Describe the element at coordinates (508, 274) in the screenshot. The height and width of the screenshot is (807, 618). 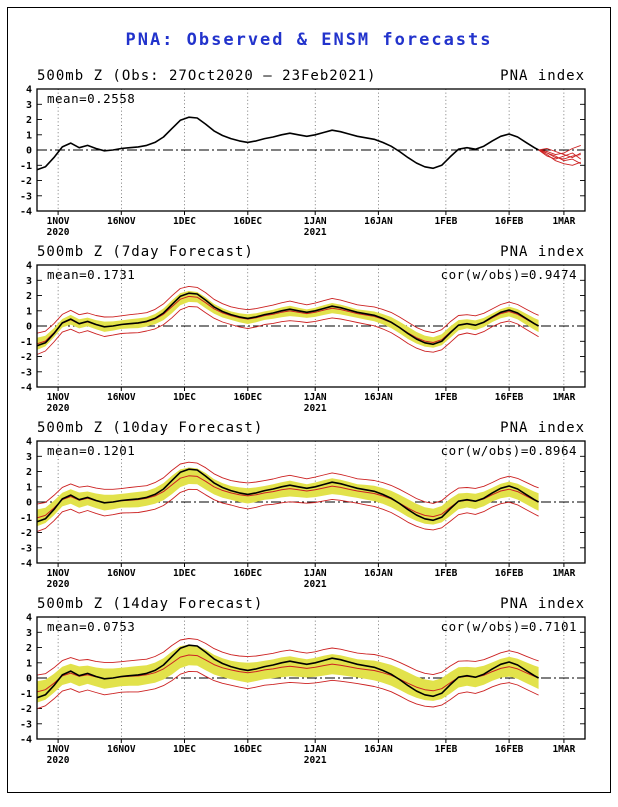
I see `correlation-annotation: cor(w/obs)=0.9474` at that location.